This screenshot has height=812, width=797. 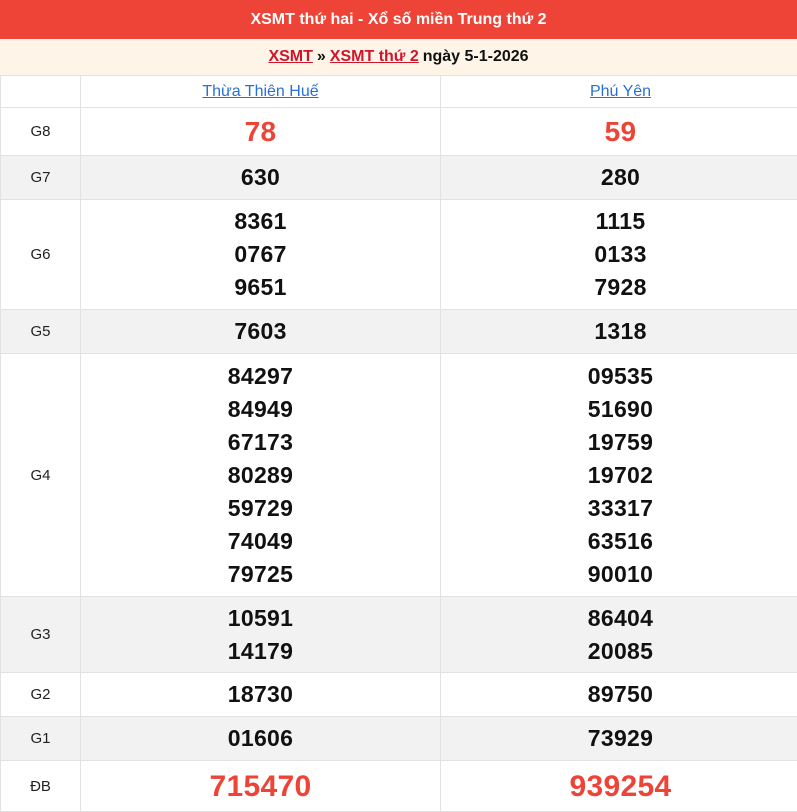 I want to click on page-title: XSMT thứ hai - Xổ số miền Trung thứ 2, so click(x=398, y=19).